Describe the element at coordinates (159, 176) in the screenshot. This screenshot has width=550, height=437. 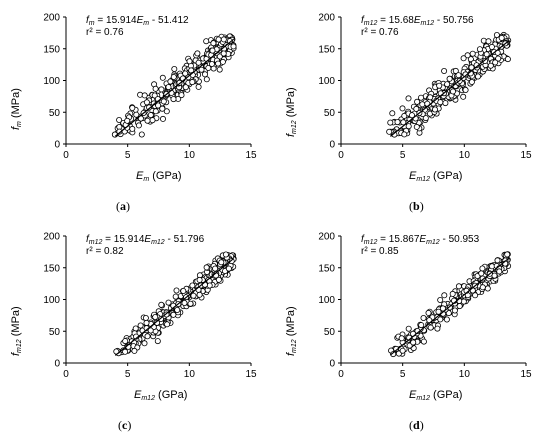
I see `x-axis-label: Em (GPa)` at that location.